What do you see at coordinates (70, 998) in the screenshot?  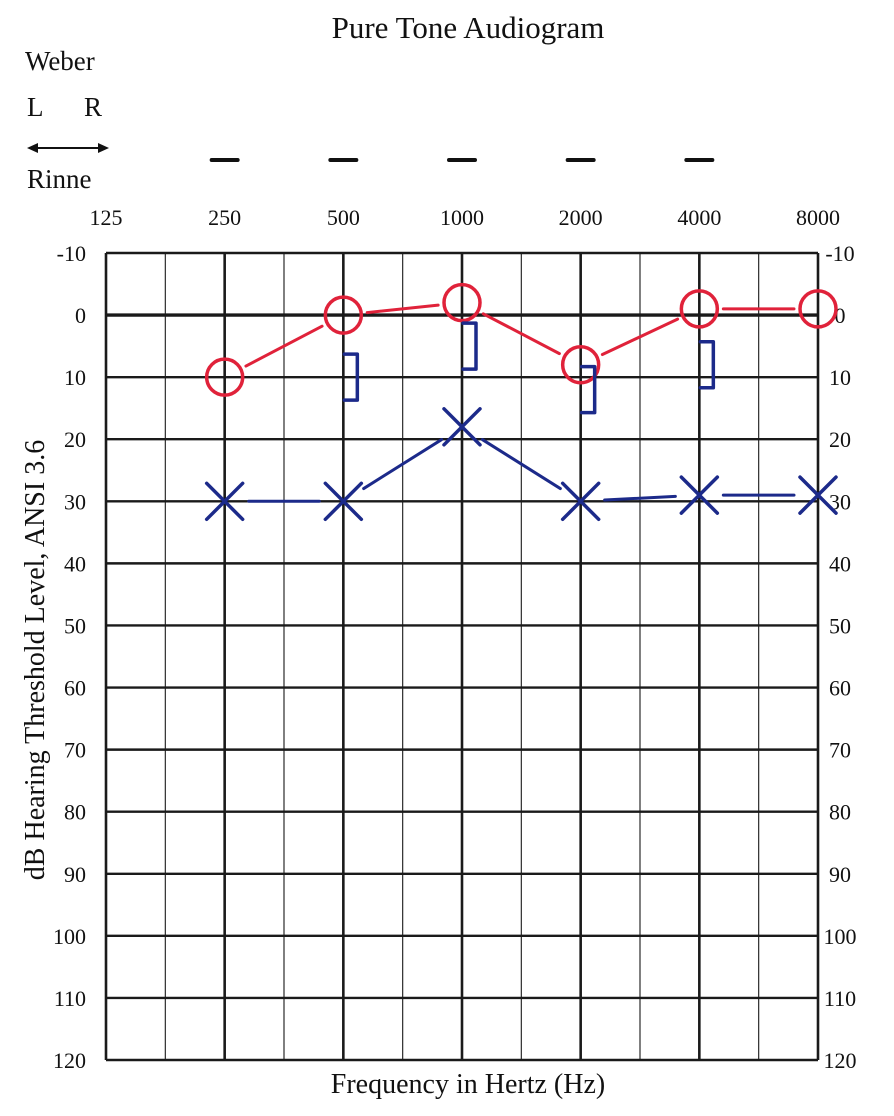 I see `y-tick-label-left-12: 110` at bounding box center [70, 998].